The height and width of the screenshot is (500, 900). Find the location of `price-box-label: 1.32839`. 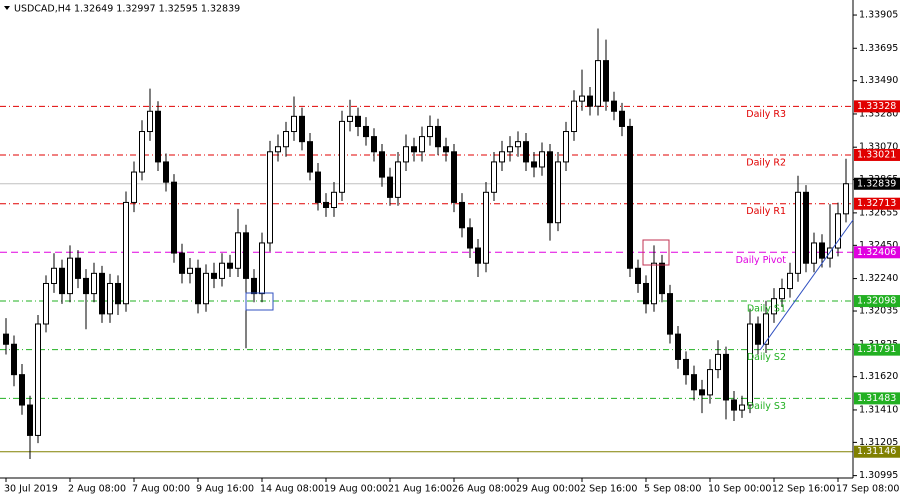

price-box-label: 1.32839 is located at coordinates (876, 183).